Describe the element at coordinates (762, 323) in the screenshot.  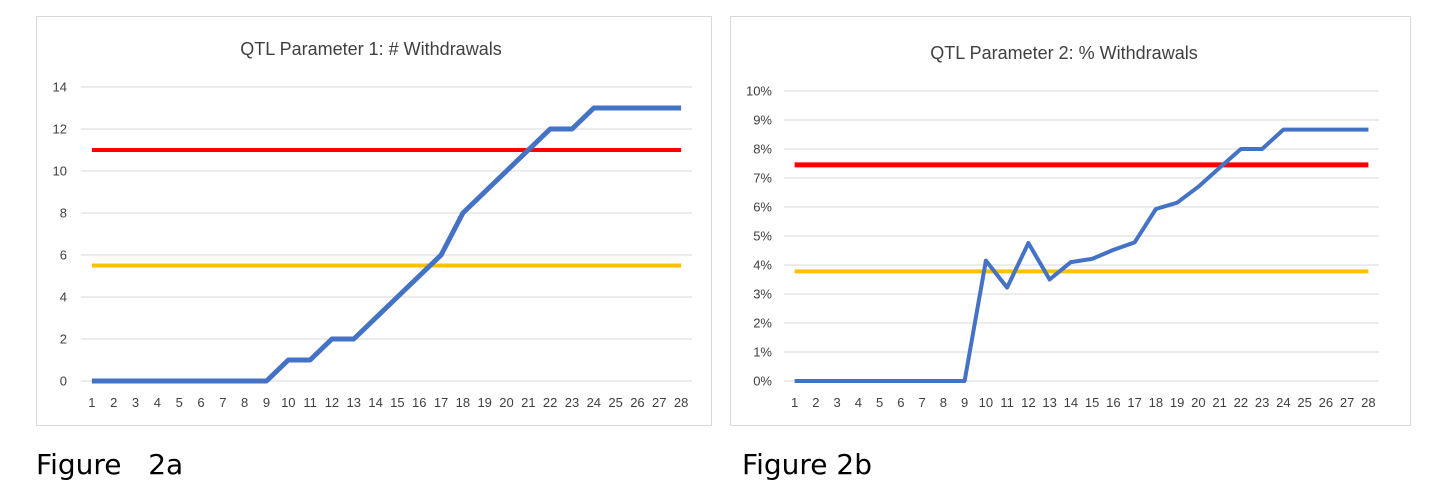
I see `chart-b-y-tick-label: 2%` at that location.